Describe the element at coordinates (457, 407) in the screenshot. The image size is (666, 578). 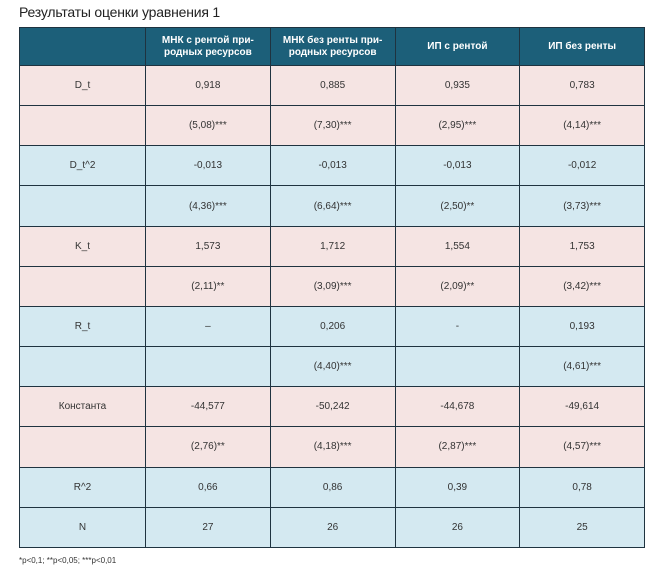
I see `value-cell: -44,678` at that location.